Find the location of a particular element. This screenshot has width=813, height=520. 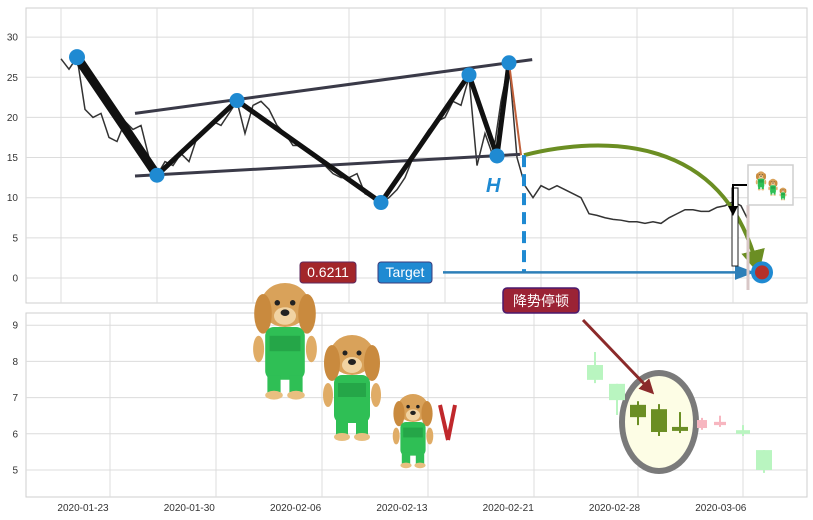

target-icon is located at coordinates (759, 247).